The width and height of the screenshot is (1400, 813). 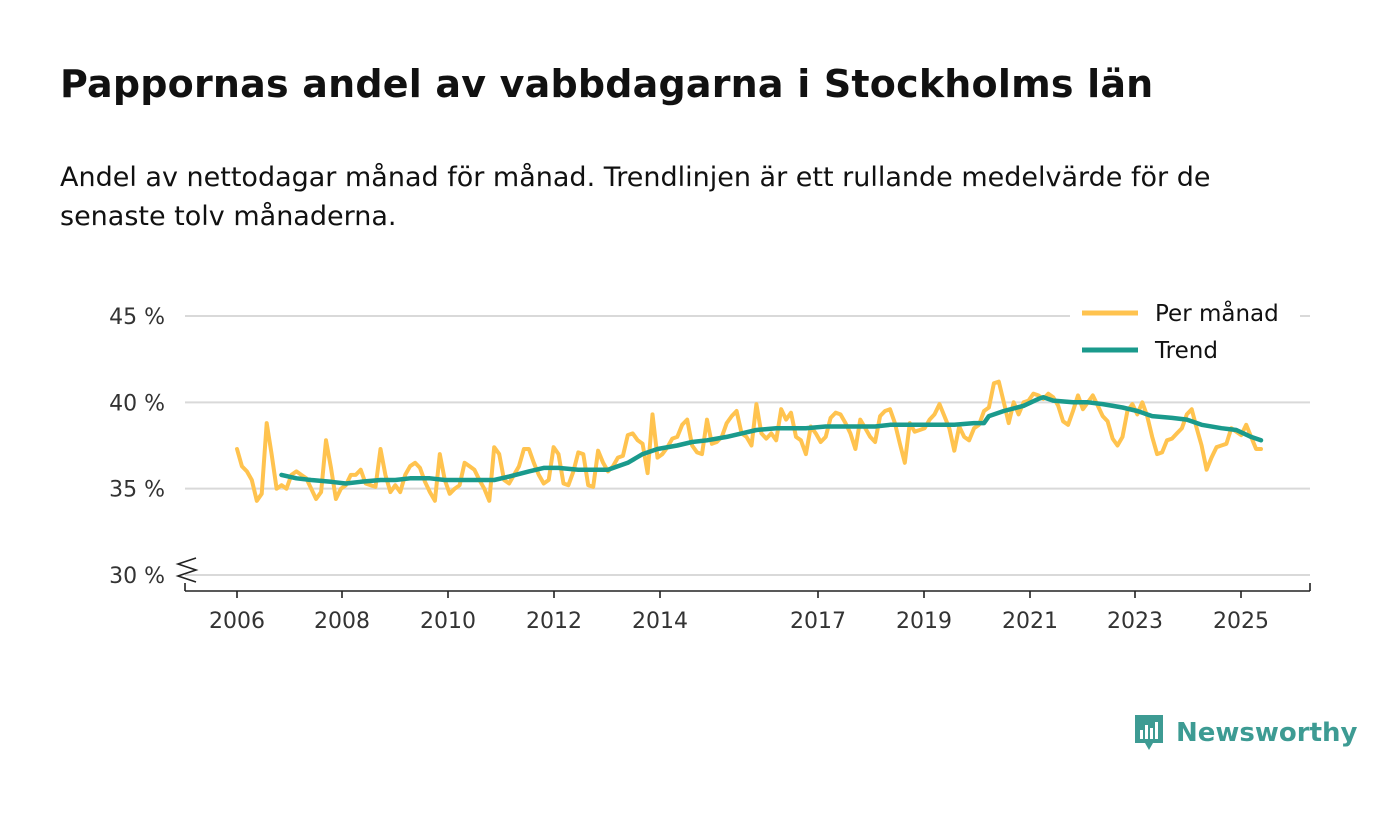 I want to click on legend: Per månad Trend, so click(x=1185, y=334).